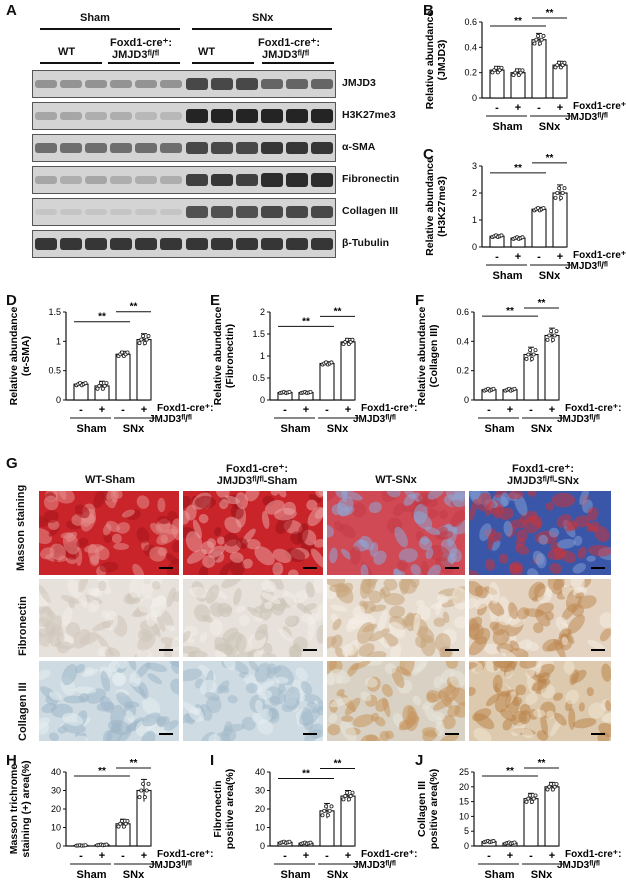 The height and width of the screenshot is (896, 626). I want to click on micrograph-tile, so click(396, 618).